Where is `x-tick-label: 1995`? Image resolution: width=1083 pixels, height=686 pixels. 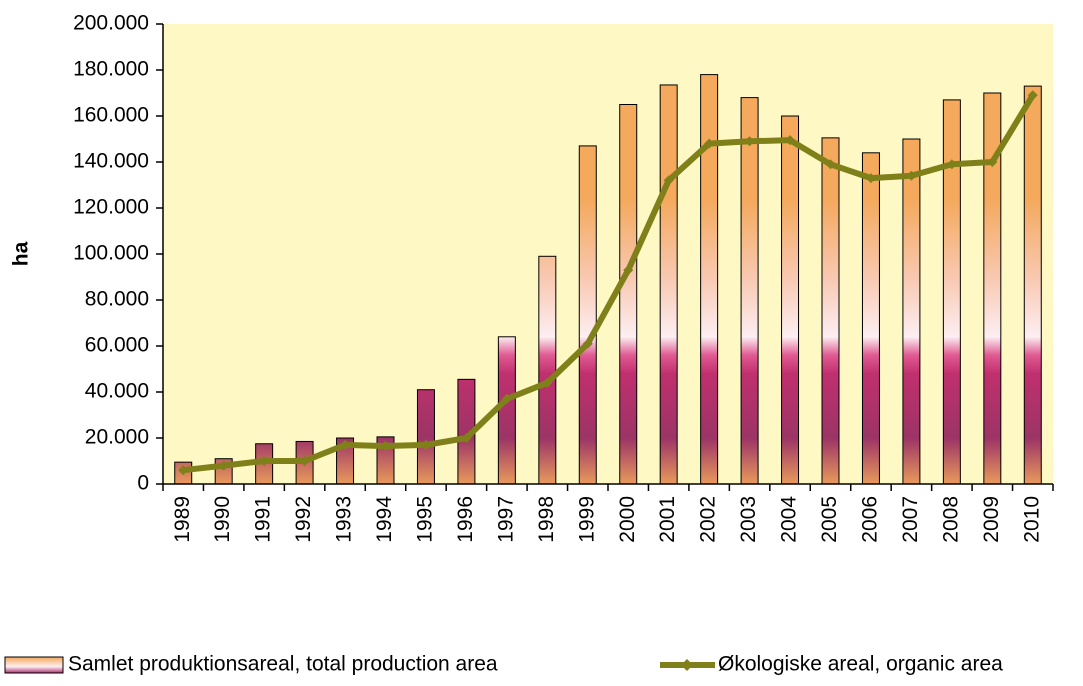 x-tick-label: 1995 is located at coordinates (425, 519).